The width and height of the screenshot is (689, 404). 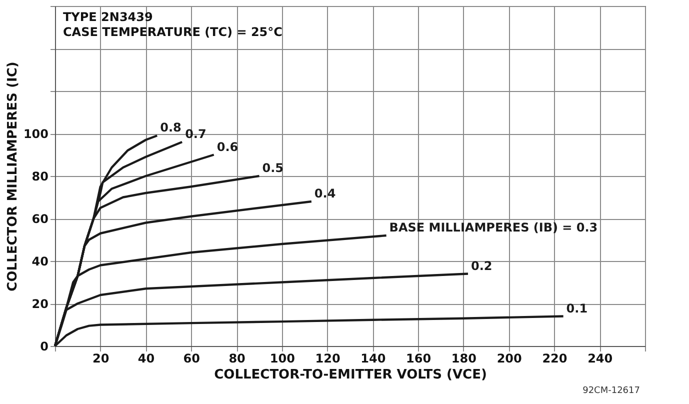 I want to click on x-tick-label: 20, so click(x=101, y=359).